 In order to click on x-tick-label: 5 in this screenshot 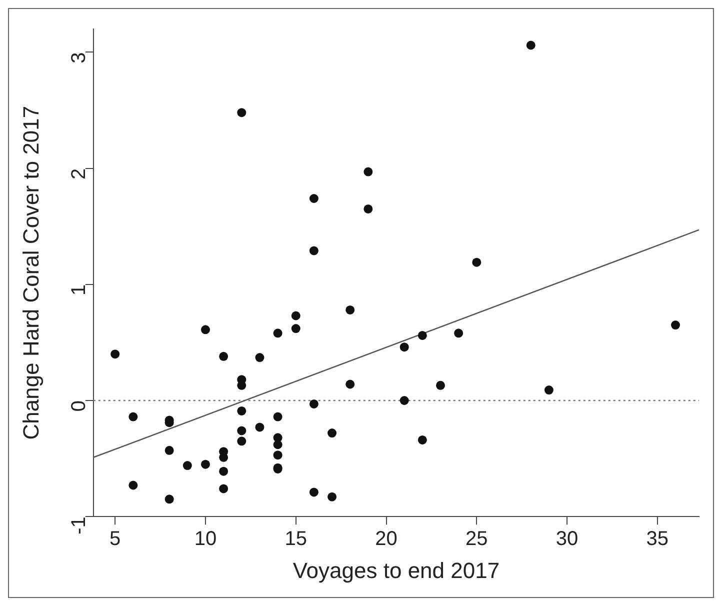, I will do `click(115, 539)`.